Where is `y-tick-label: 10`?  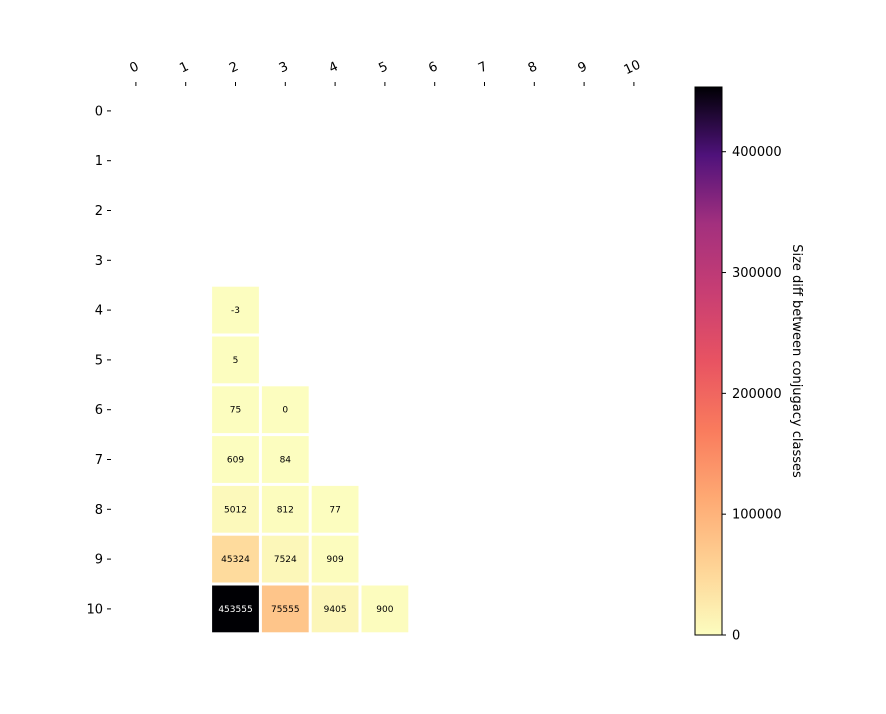 y-tick-label: 10 is located at coordinates (94, 609).